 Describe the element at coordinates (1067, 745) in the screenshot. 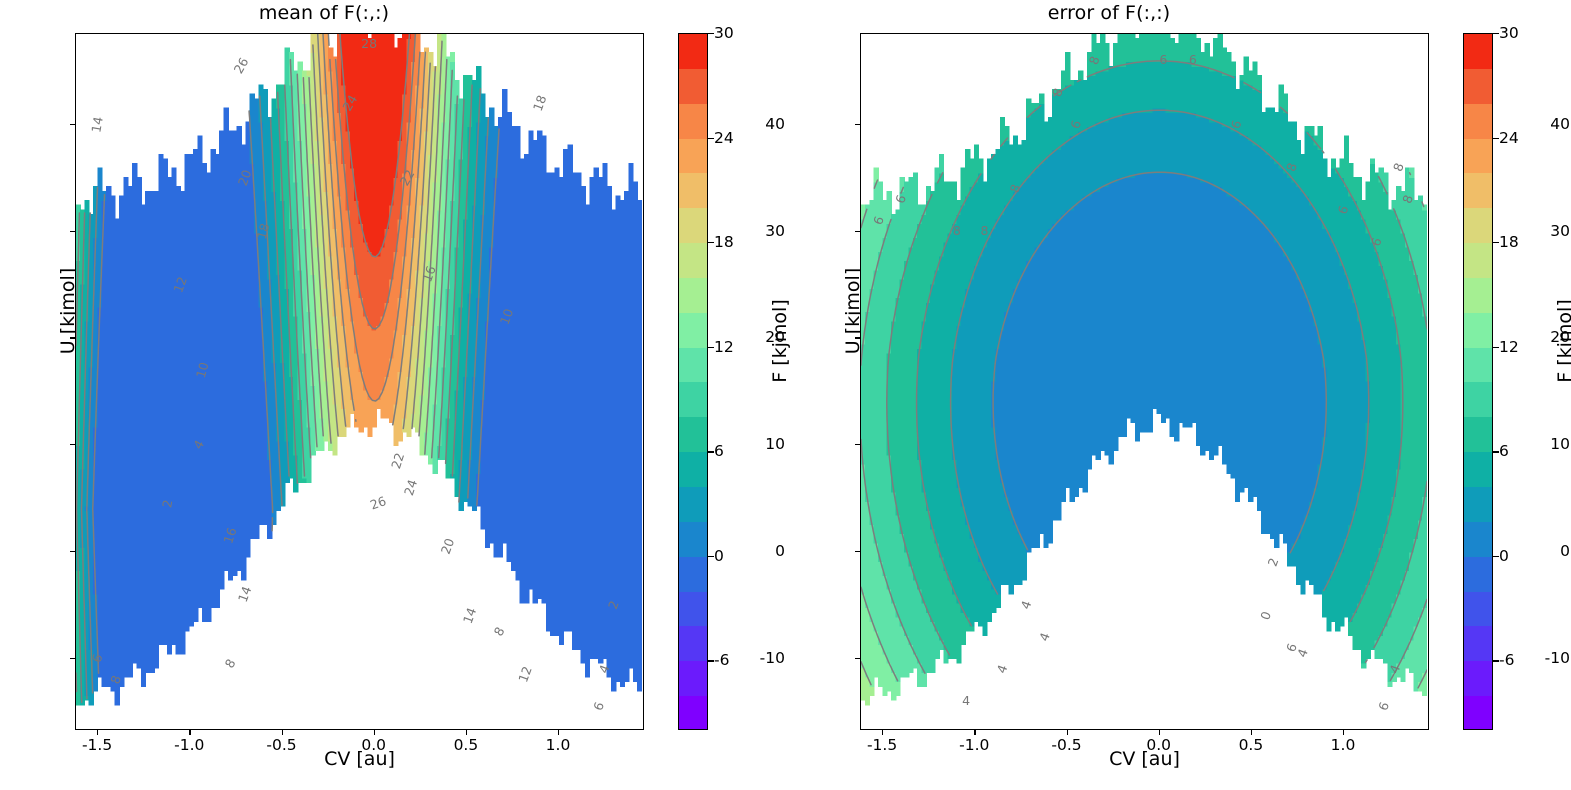

I see `x-tick-label: -0.5` at that location.